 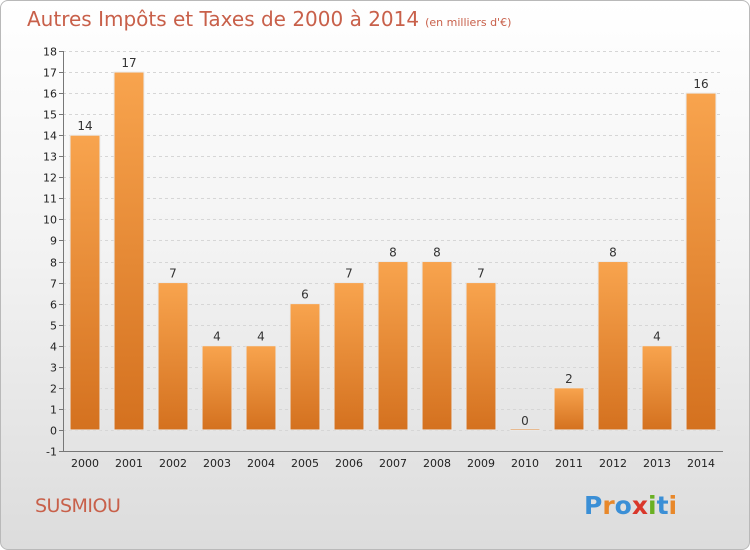 What do you see at coordinates (608, 505) in the screenshot?
I see `logo-letter: r` at bounding box center [608, 505].